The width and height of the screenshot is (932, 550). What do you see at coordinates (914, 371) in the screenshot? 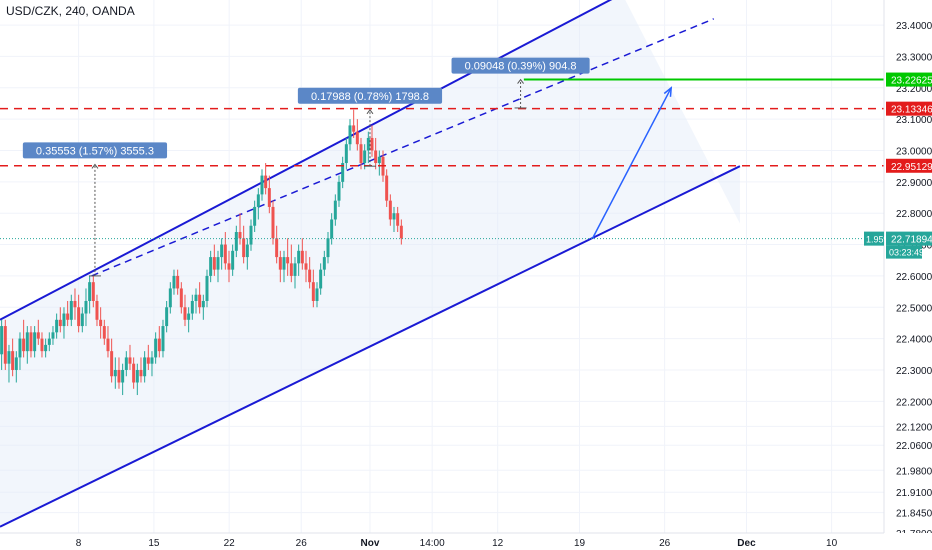
I see `price-tick-label: 22.30000` at bounding box center [914, 371].